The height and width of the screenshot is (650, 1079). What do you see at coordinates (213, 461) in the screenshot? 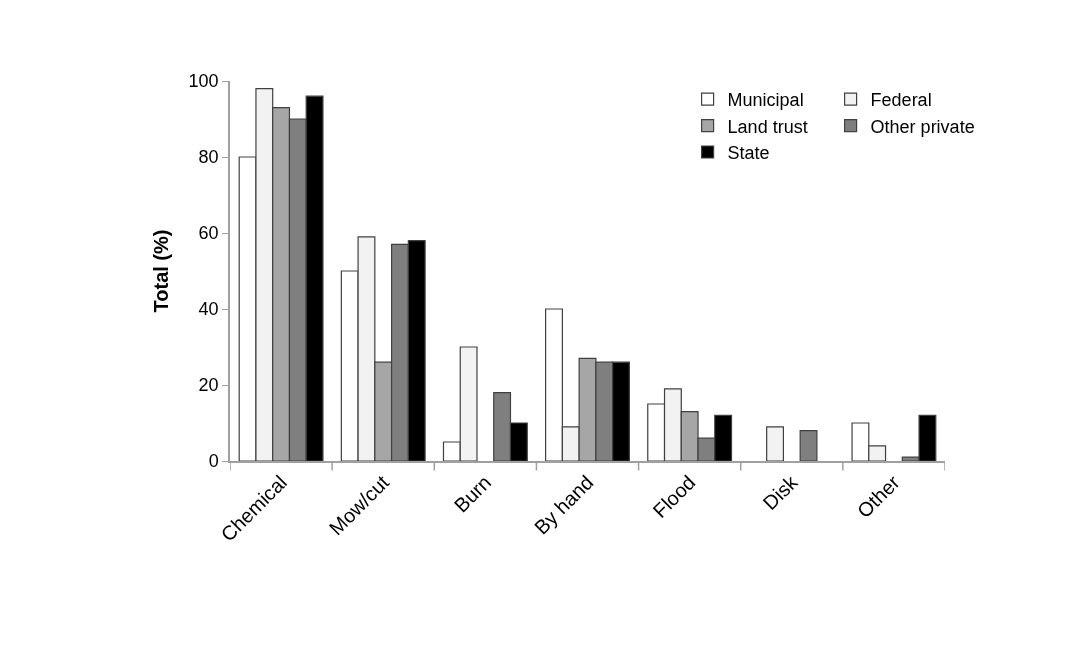
I see `y-tick-label: 0` at bounding box center [213, 461].